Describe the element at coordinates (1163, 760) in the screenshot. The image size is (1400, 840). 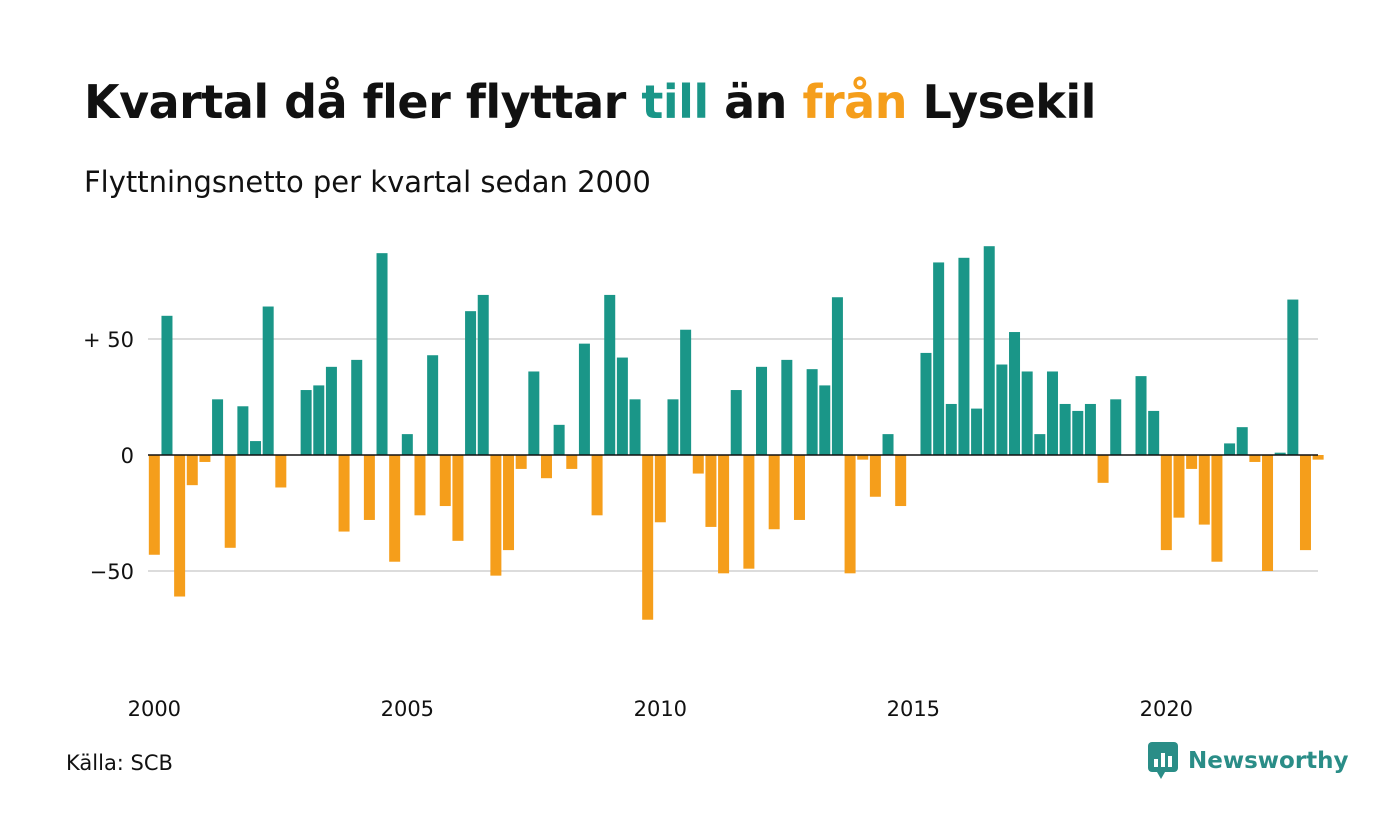
I see `newsworthy-logo-icon` at that location.